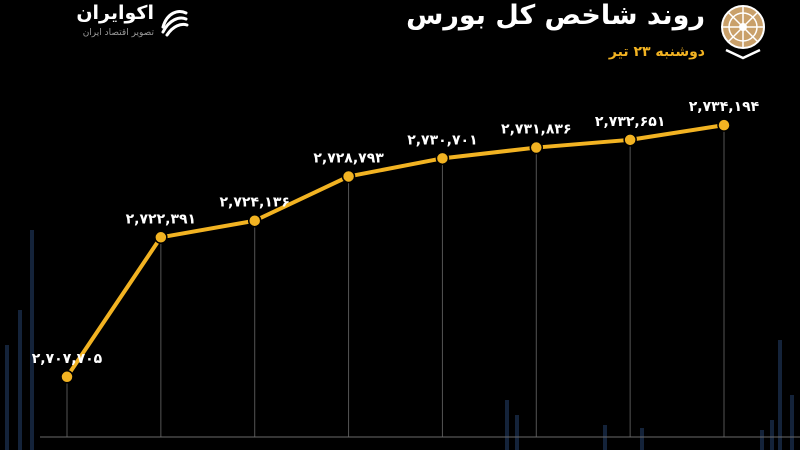 The image size is (800, 450). What do you see at coordinates (536, 130) in the screenshot?
I see `data-label: ۲,۷۳۱,۸۳۶` at bounding box center [536, 130].